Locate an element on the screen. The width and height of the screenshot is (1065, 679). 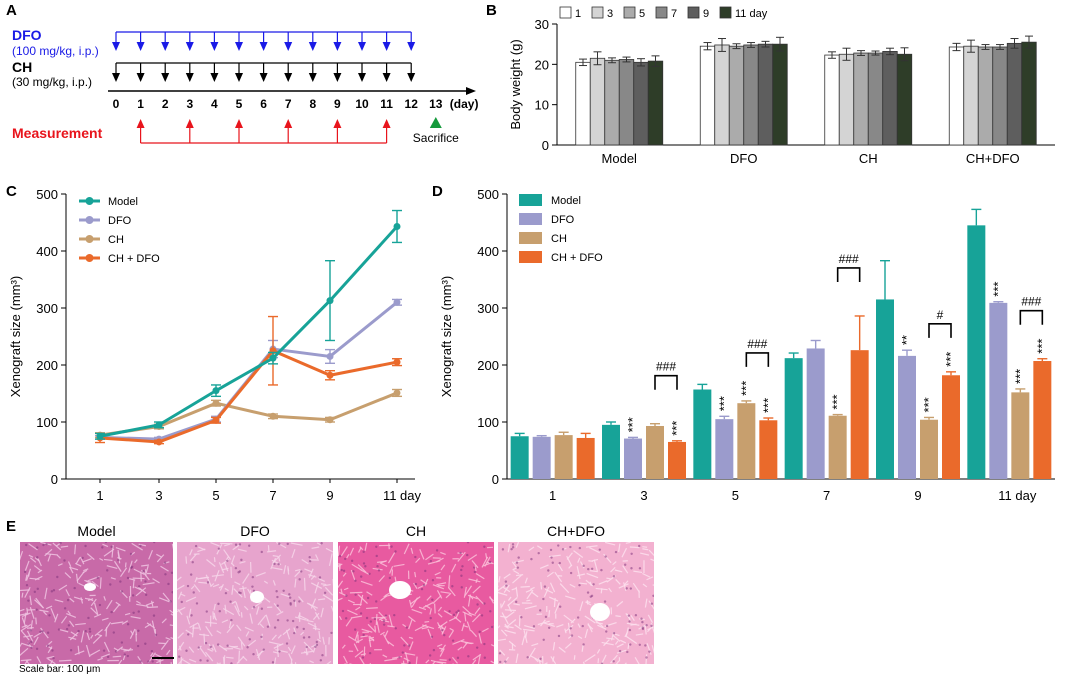
x-tick-label: 5 is located at coordinates (215, 495).